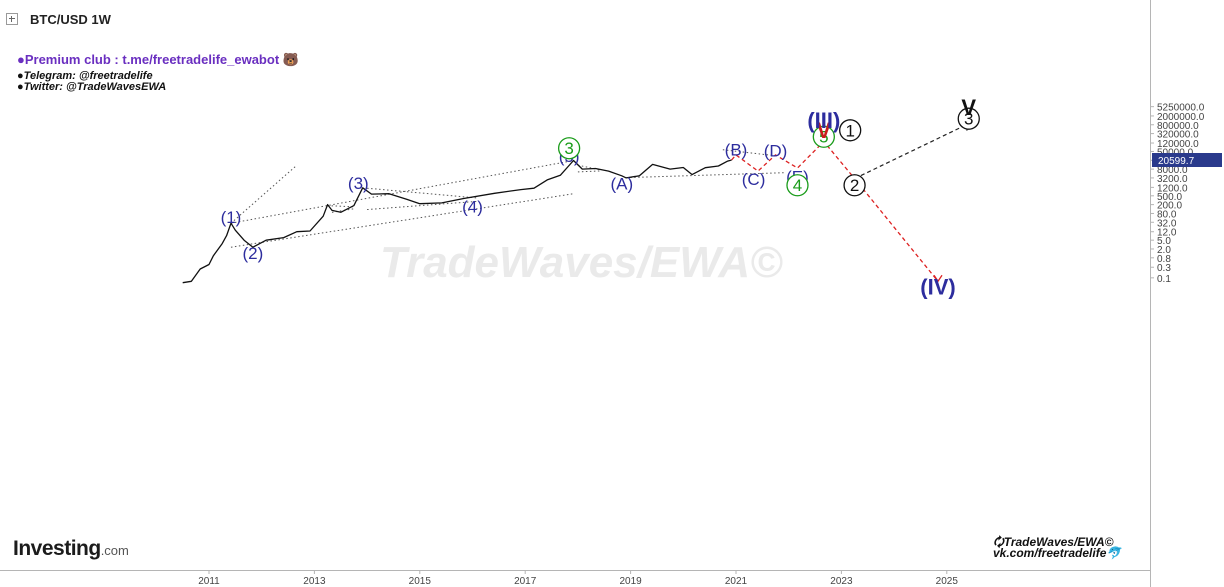  Describe the element at coordinates (70, 19) in the screenshot. I see `symbol-title: BTC/USD 1W` at that location.